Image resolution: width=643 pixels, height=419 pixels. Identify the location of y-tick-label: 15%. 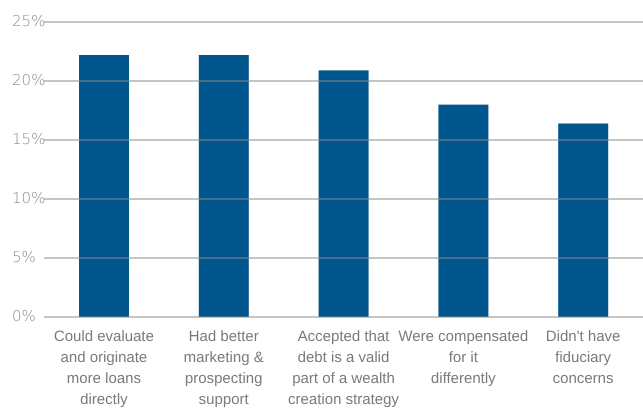
(29, 139).